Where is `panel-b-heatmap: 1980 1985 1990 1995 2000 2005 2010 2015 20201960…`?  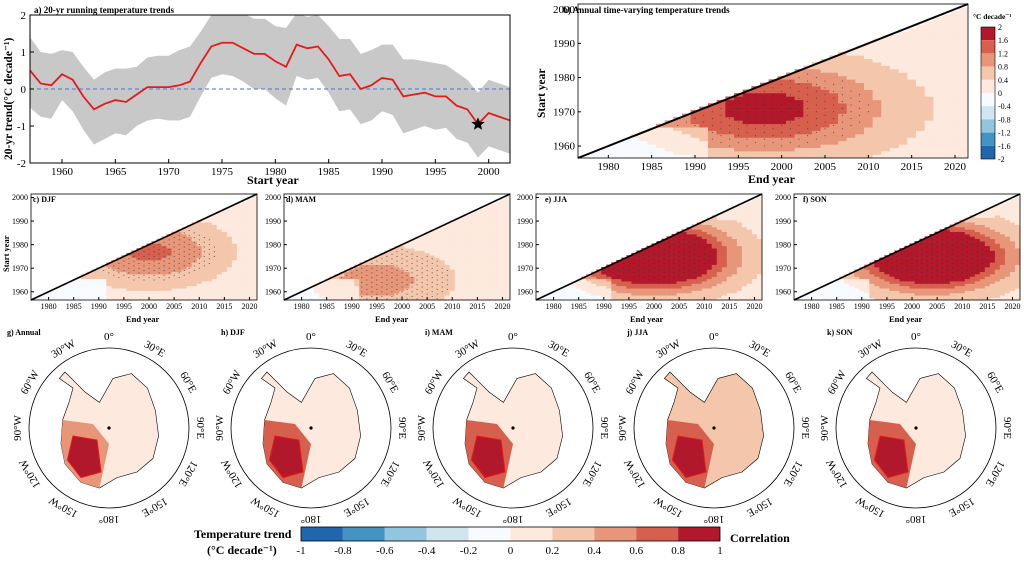 panel-b-heatmap: 1980 1985 1990 1995 2000 2005 2010 2015 20201960… is located at coordinates (752, 94).